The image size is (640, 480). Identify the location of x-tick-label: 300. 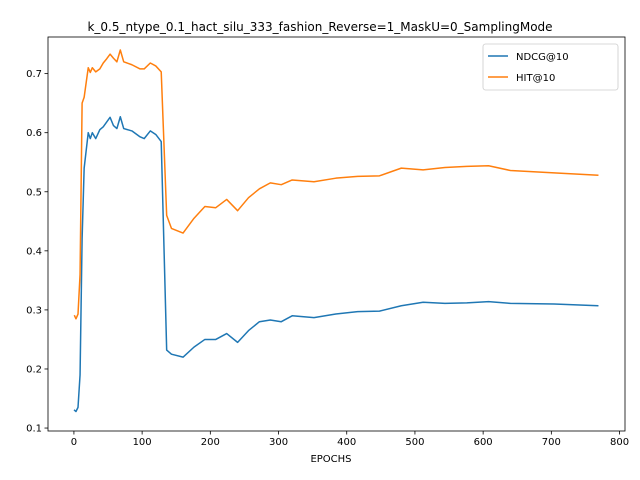
(278, 442).